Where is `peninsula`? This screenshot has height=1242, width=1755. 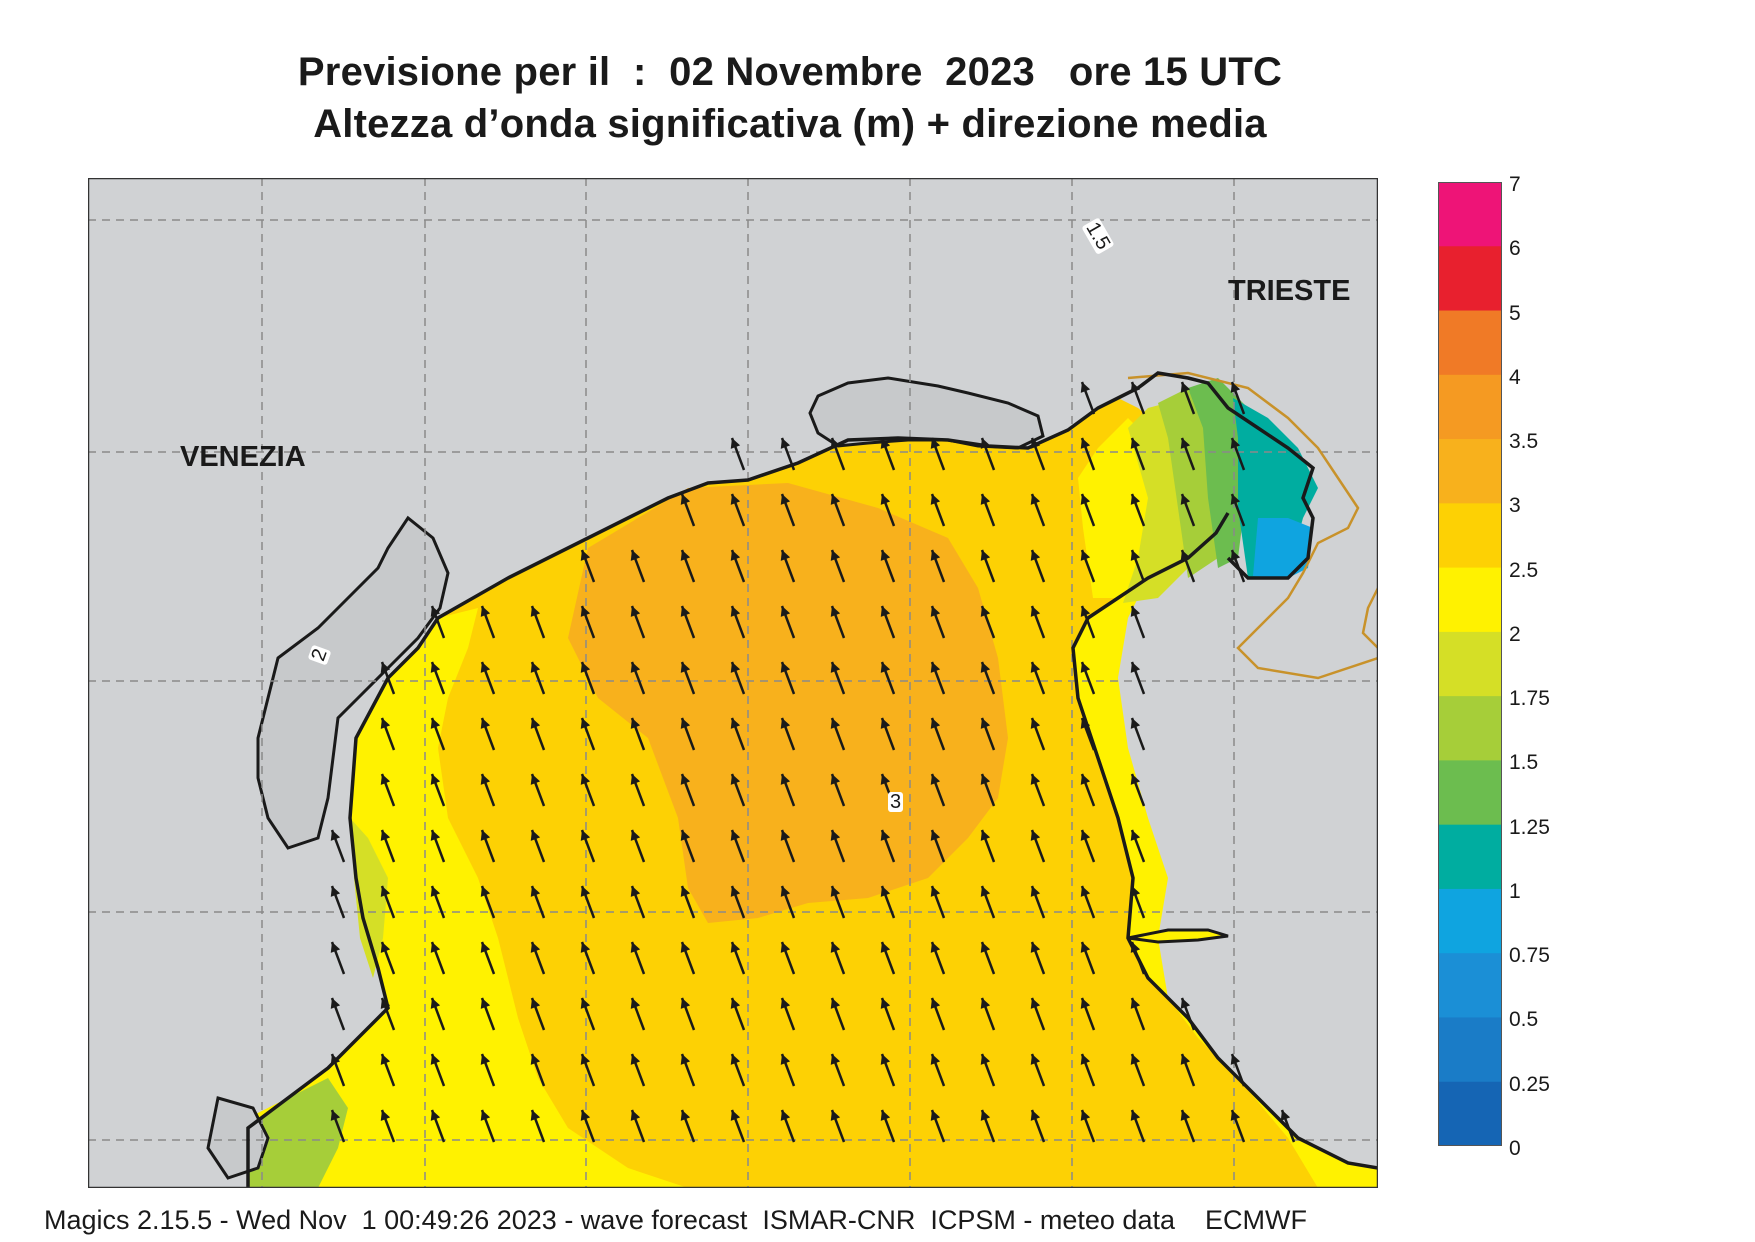
peninsula is located at coordinates (1178, 936).